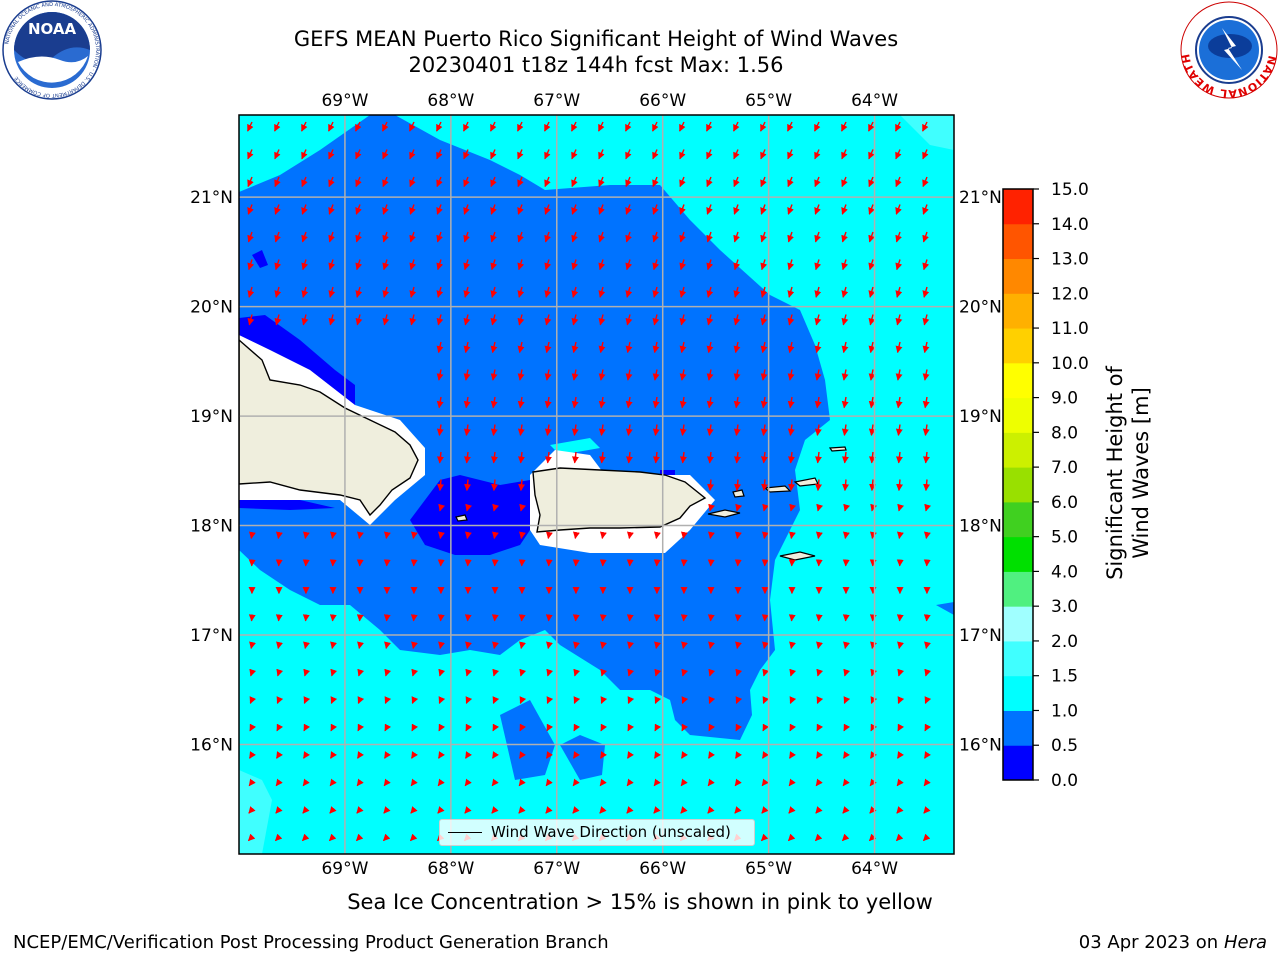 This screenshot has height=960, width=1280. Describe the element at coordinates (1070, 329) in the screenshot. I see `colorbar-label-13: 11.0` at that location.